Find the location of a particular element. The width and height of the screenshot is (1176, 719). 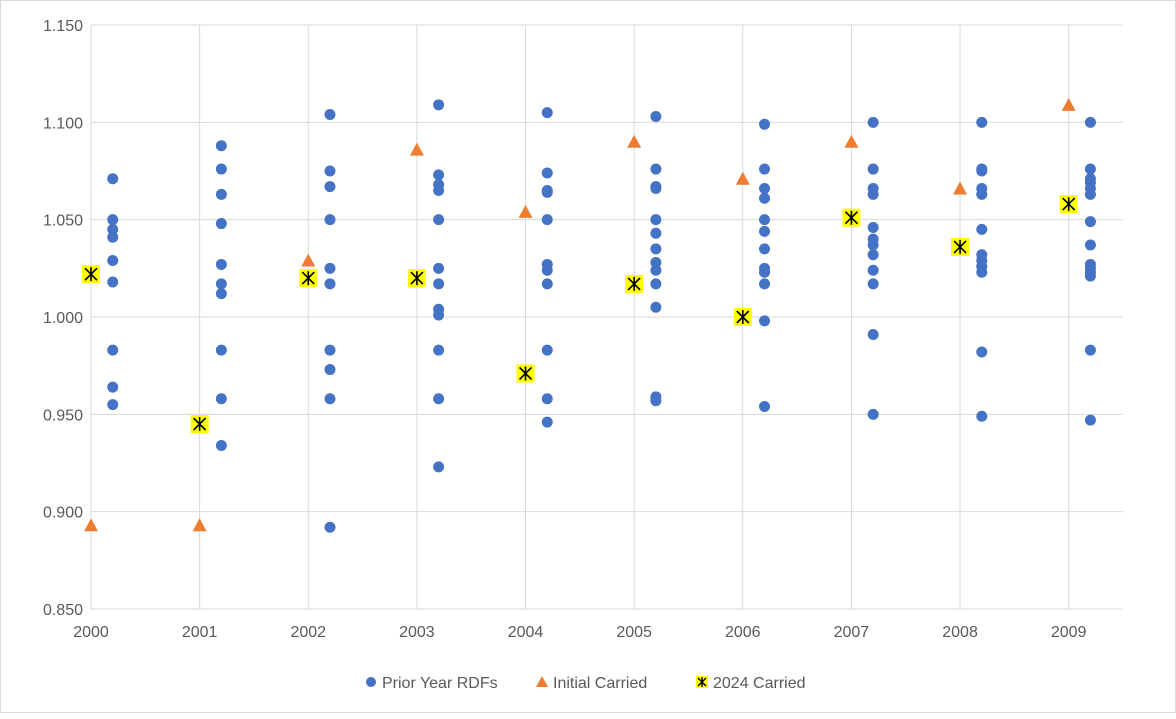

y-tick-label: 1.100 is located at coordinates (63, 123).